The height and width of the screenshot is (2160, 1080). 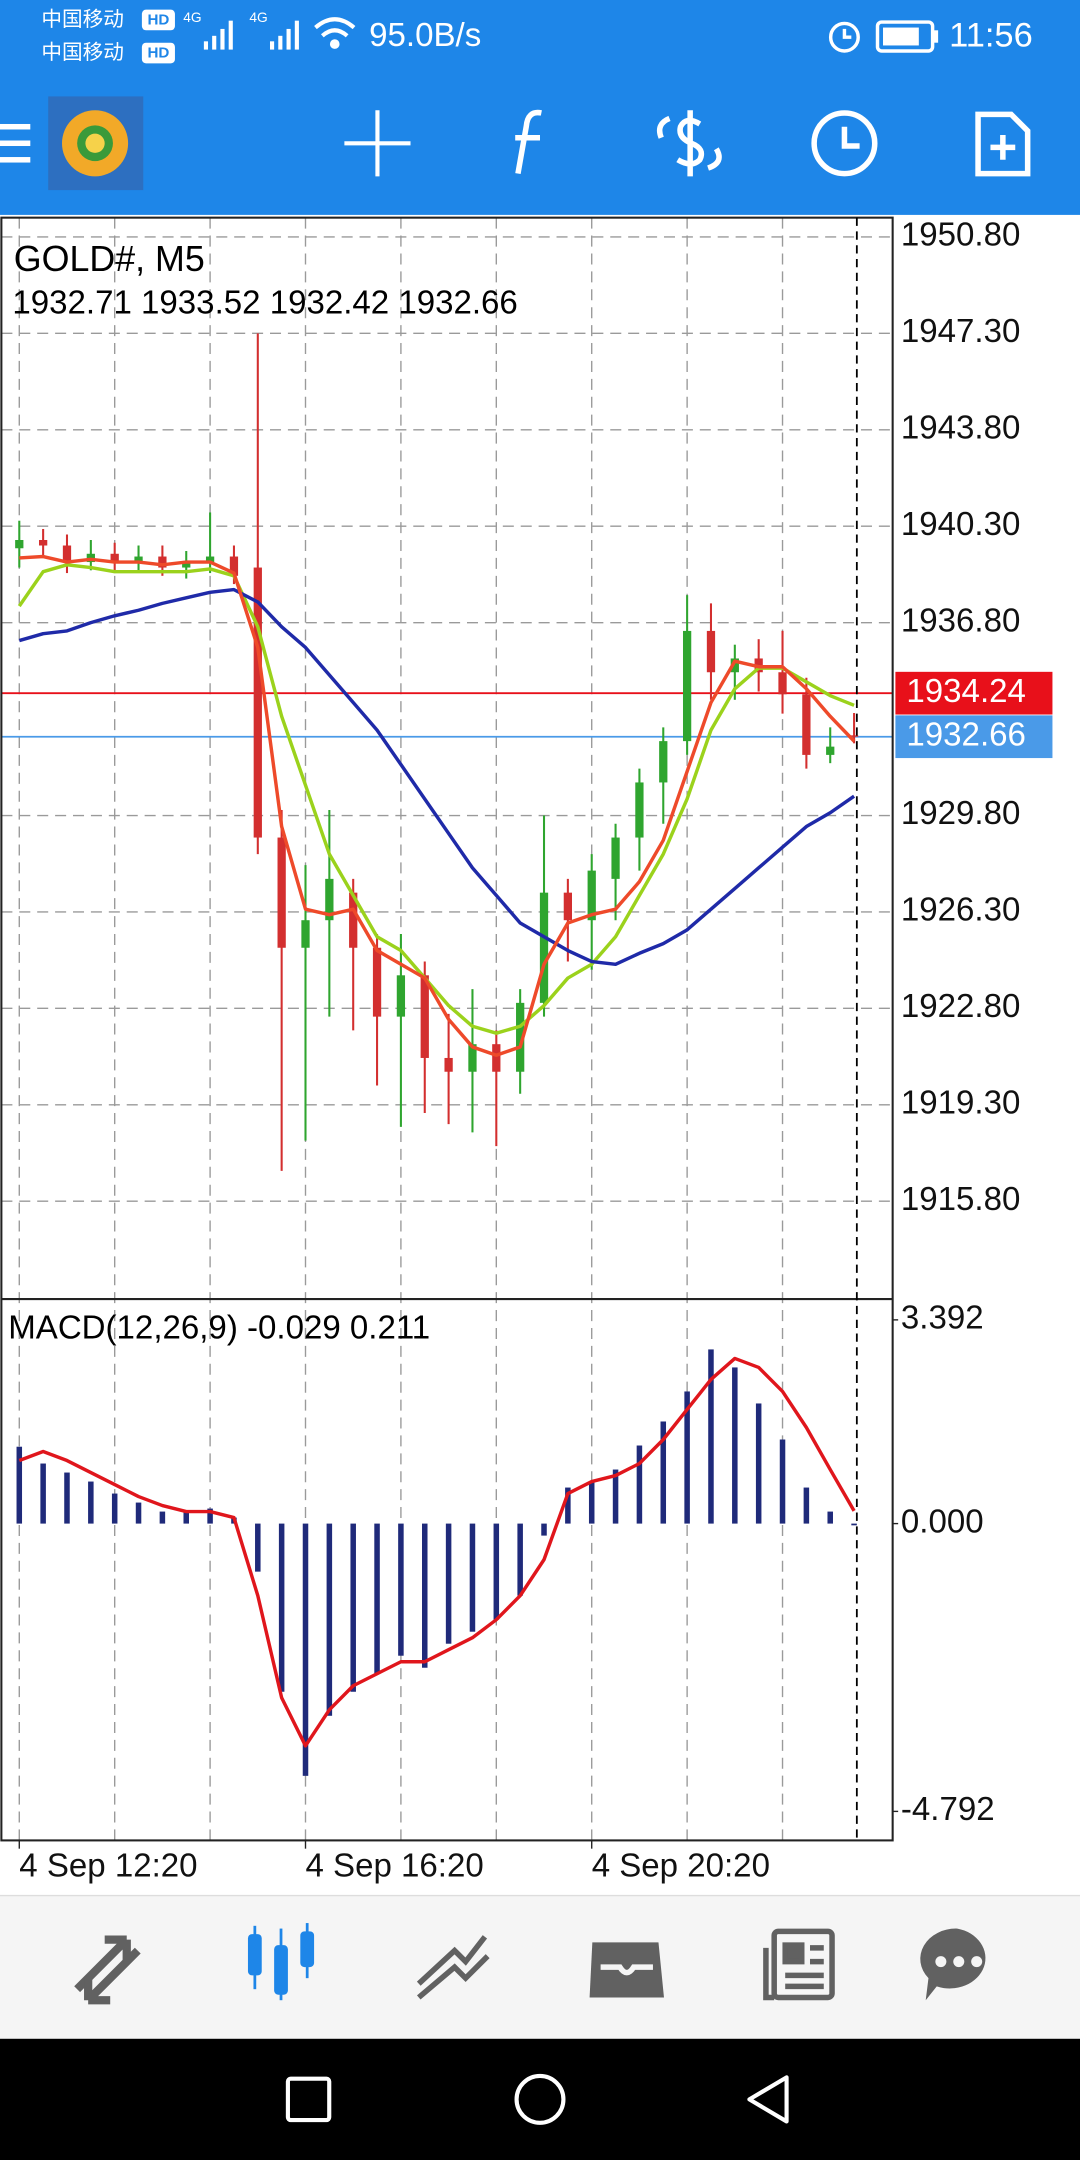 I want to click on macd-value: -0.029, so click(x=294, y=1327).